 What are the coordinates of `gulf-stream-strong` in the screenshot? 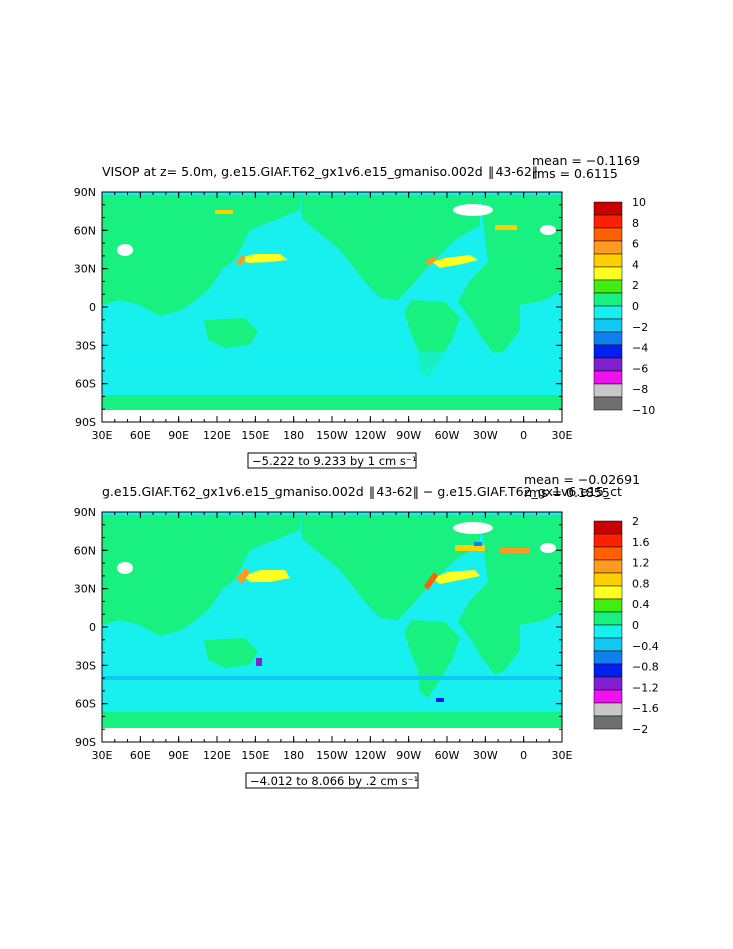 It's located at (431, 581).